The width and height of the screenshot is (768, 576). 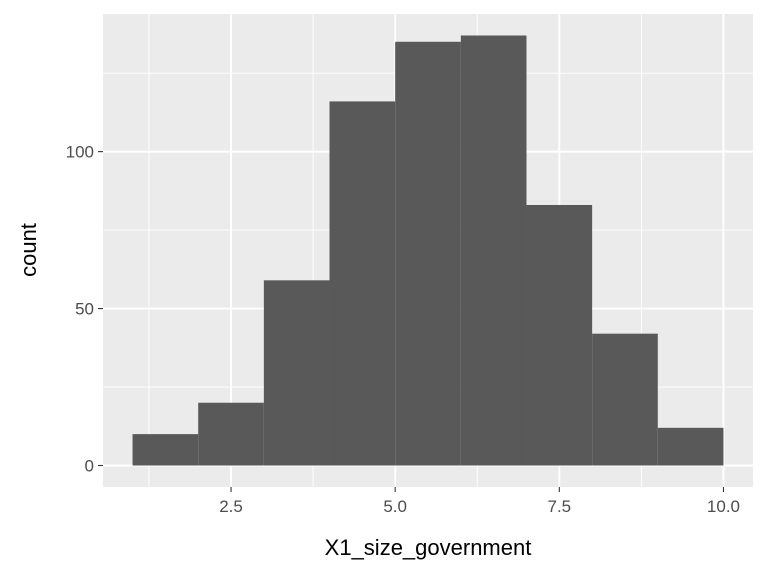 I want to click on y-tick-label: 100, so click(x=80, y=152).